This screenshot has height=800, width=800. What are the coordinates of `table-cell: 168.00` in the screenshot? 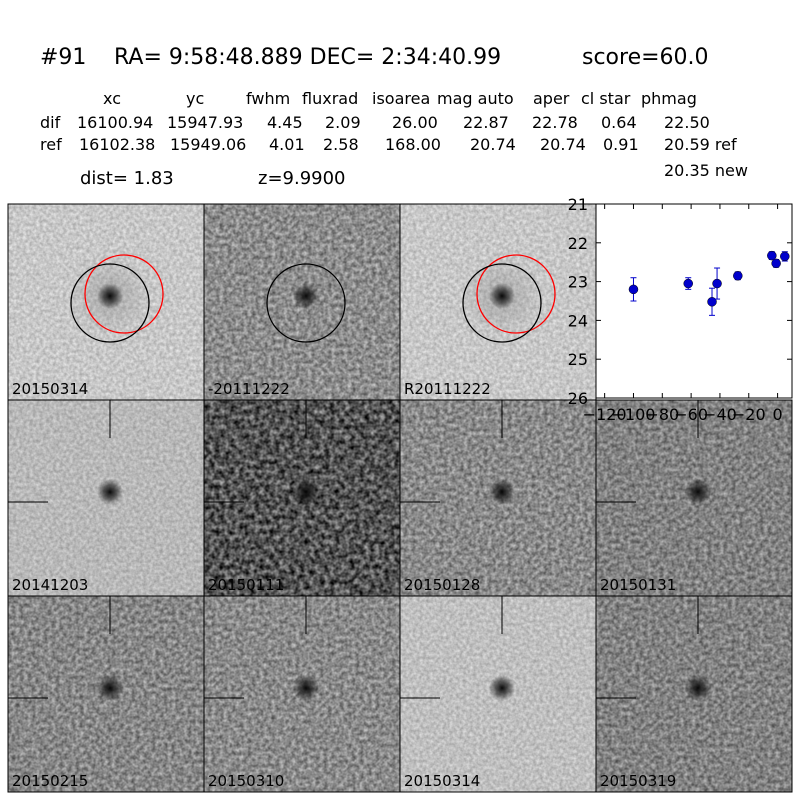 It's located at (413, 144).